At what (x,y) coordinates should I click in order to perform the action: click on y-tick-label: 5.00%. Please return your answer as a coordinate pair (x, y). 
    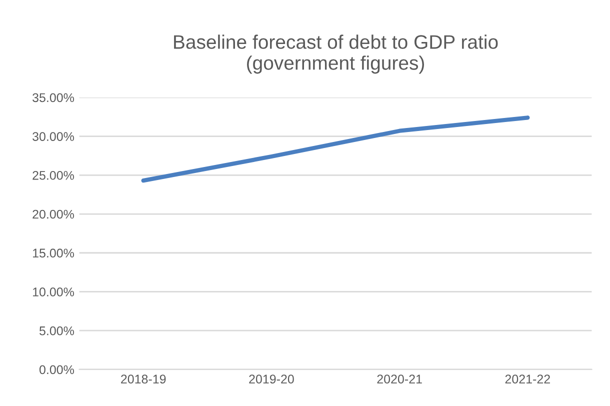
    Looking at the image, I should click on (56, 331).